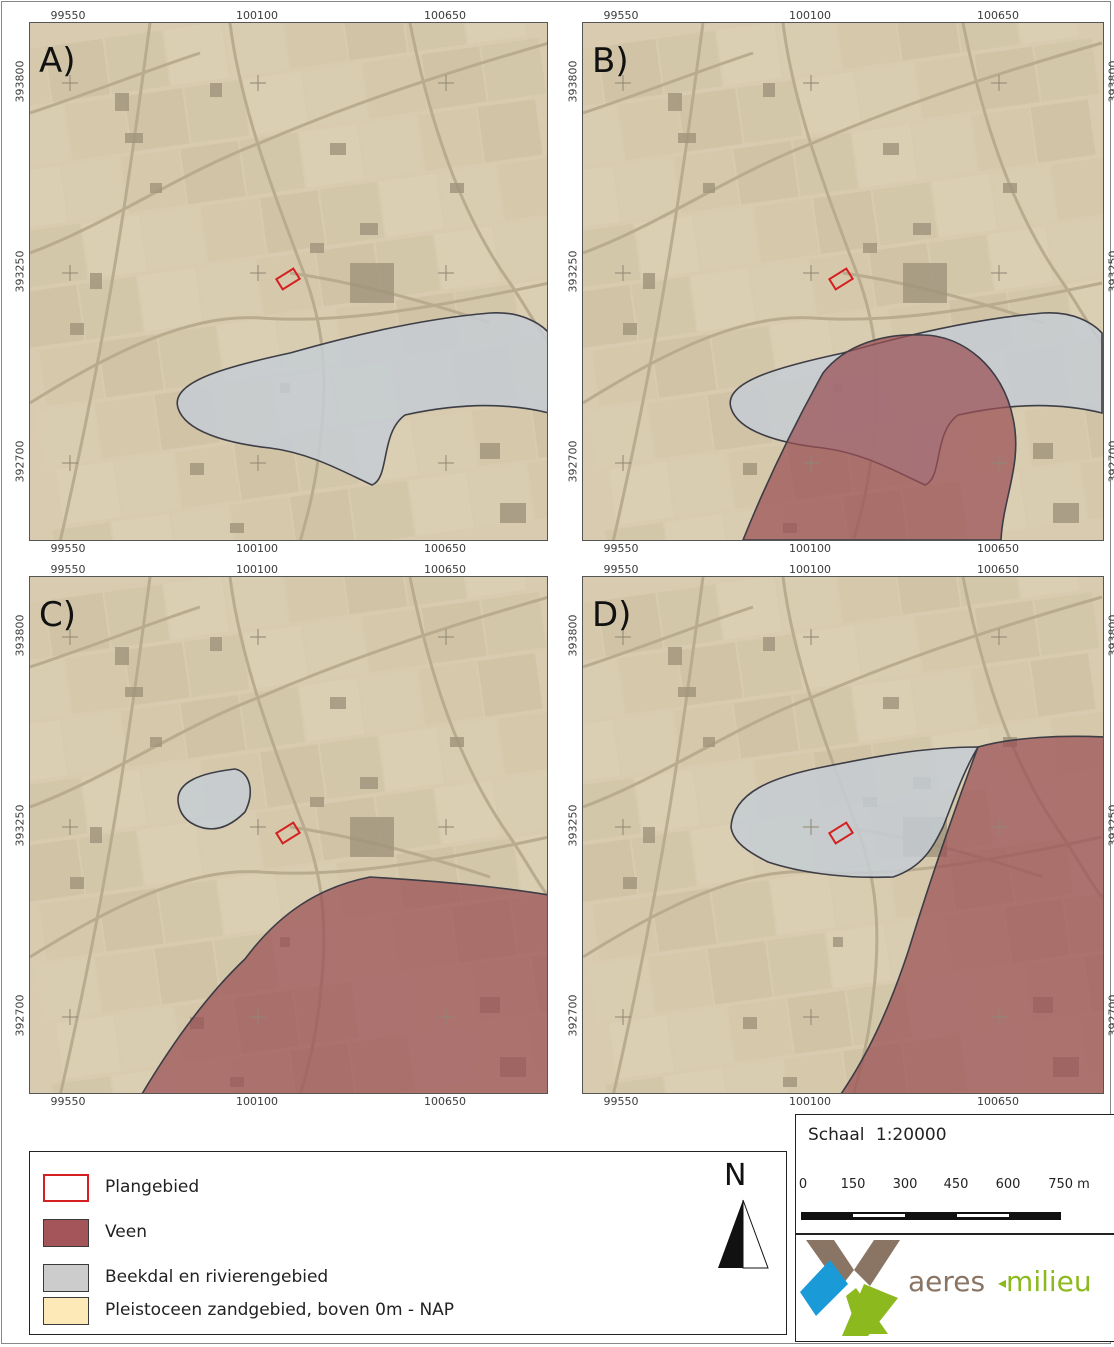 The image size is (1114, 1347). I want to click on legend-swatch-plangebied, so click(66, 1188).